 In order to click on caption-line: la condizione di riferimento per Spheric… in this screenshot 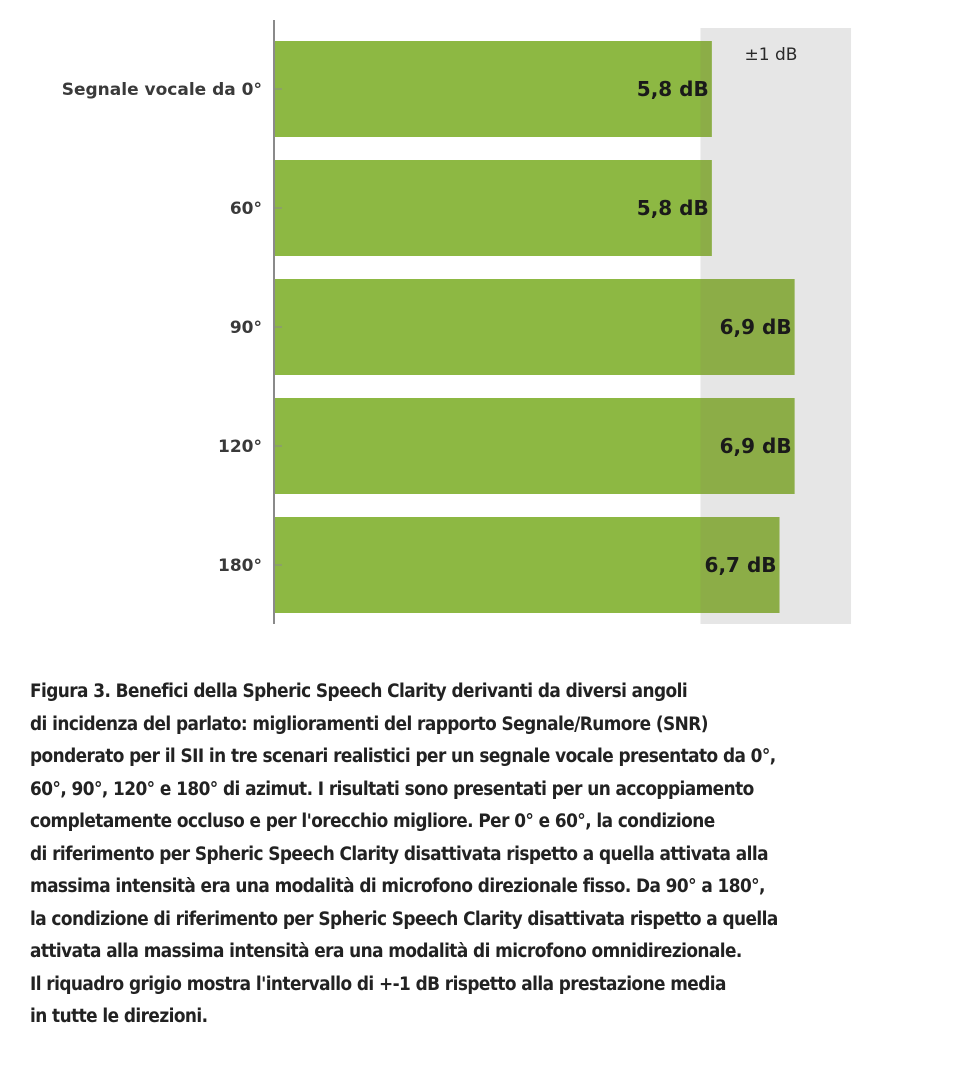, I will do `click(404, 919)`.